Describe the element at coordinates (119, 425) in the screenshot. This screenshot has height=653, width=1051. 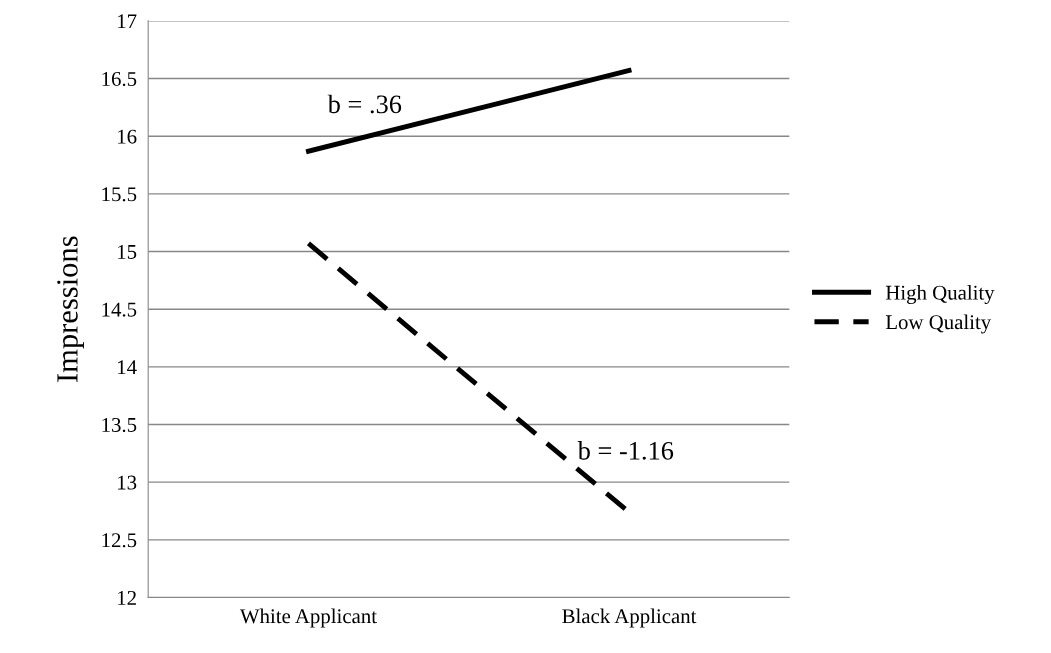
I see `y-tick-label: 13.5` at that location.